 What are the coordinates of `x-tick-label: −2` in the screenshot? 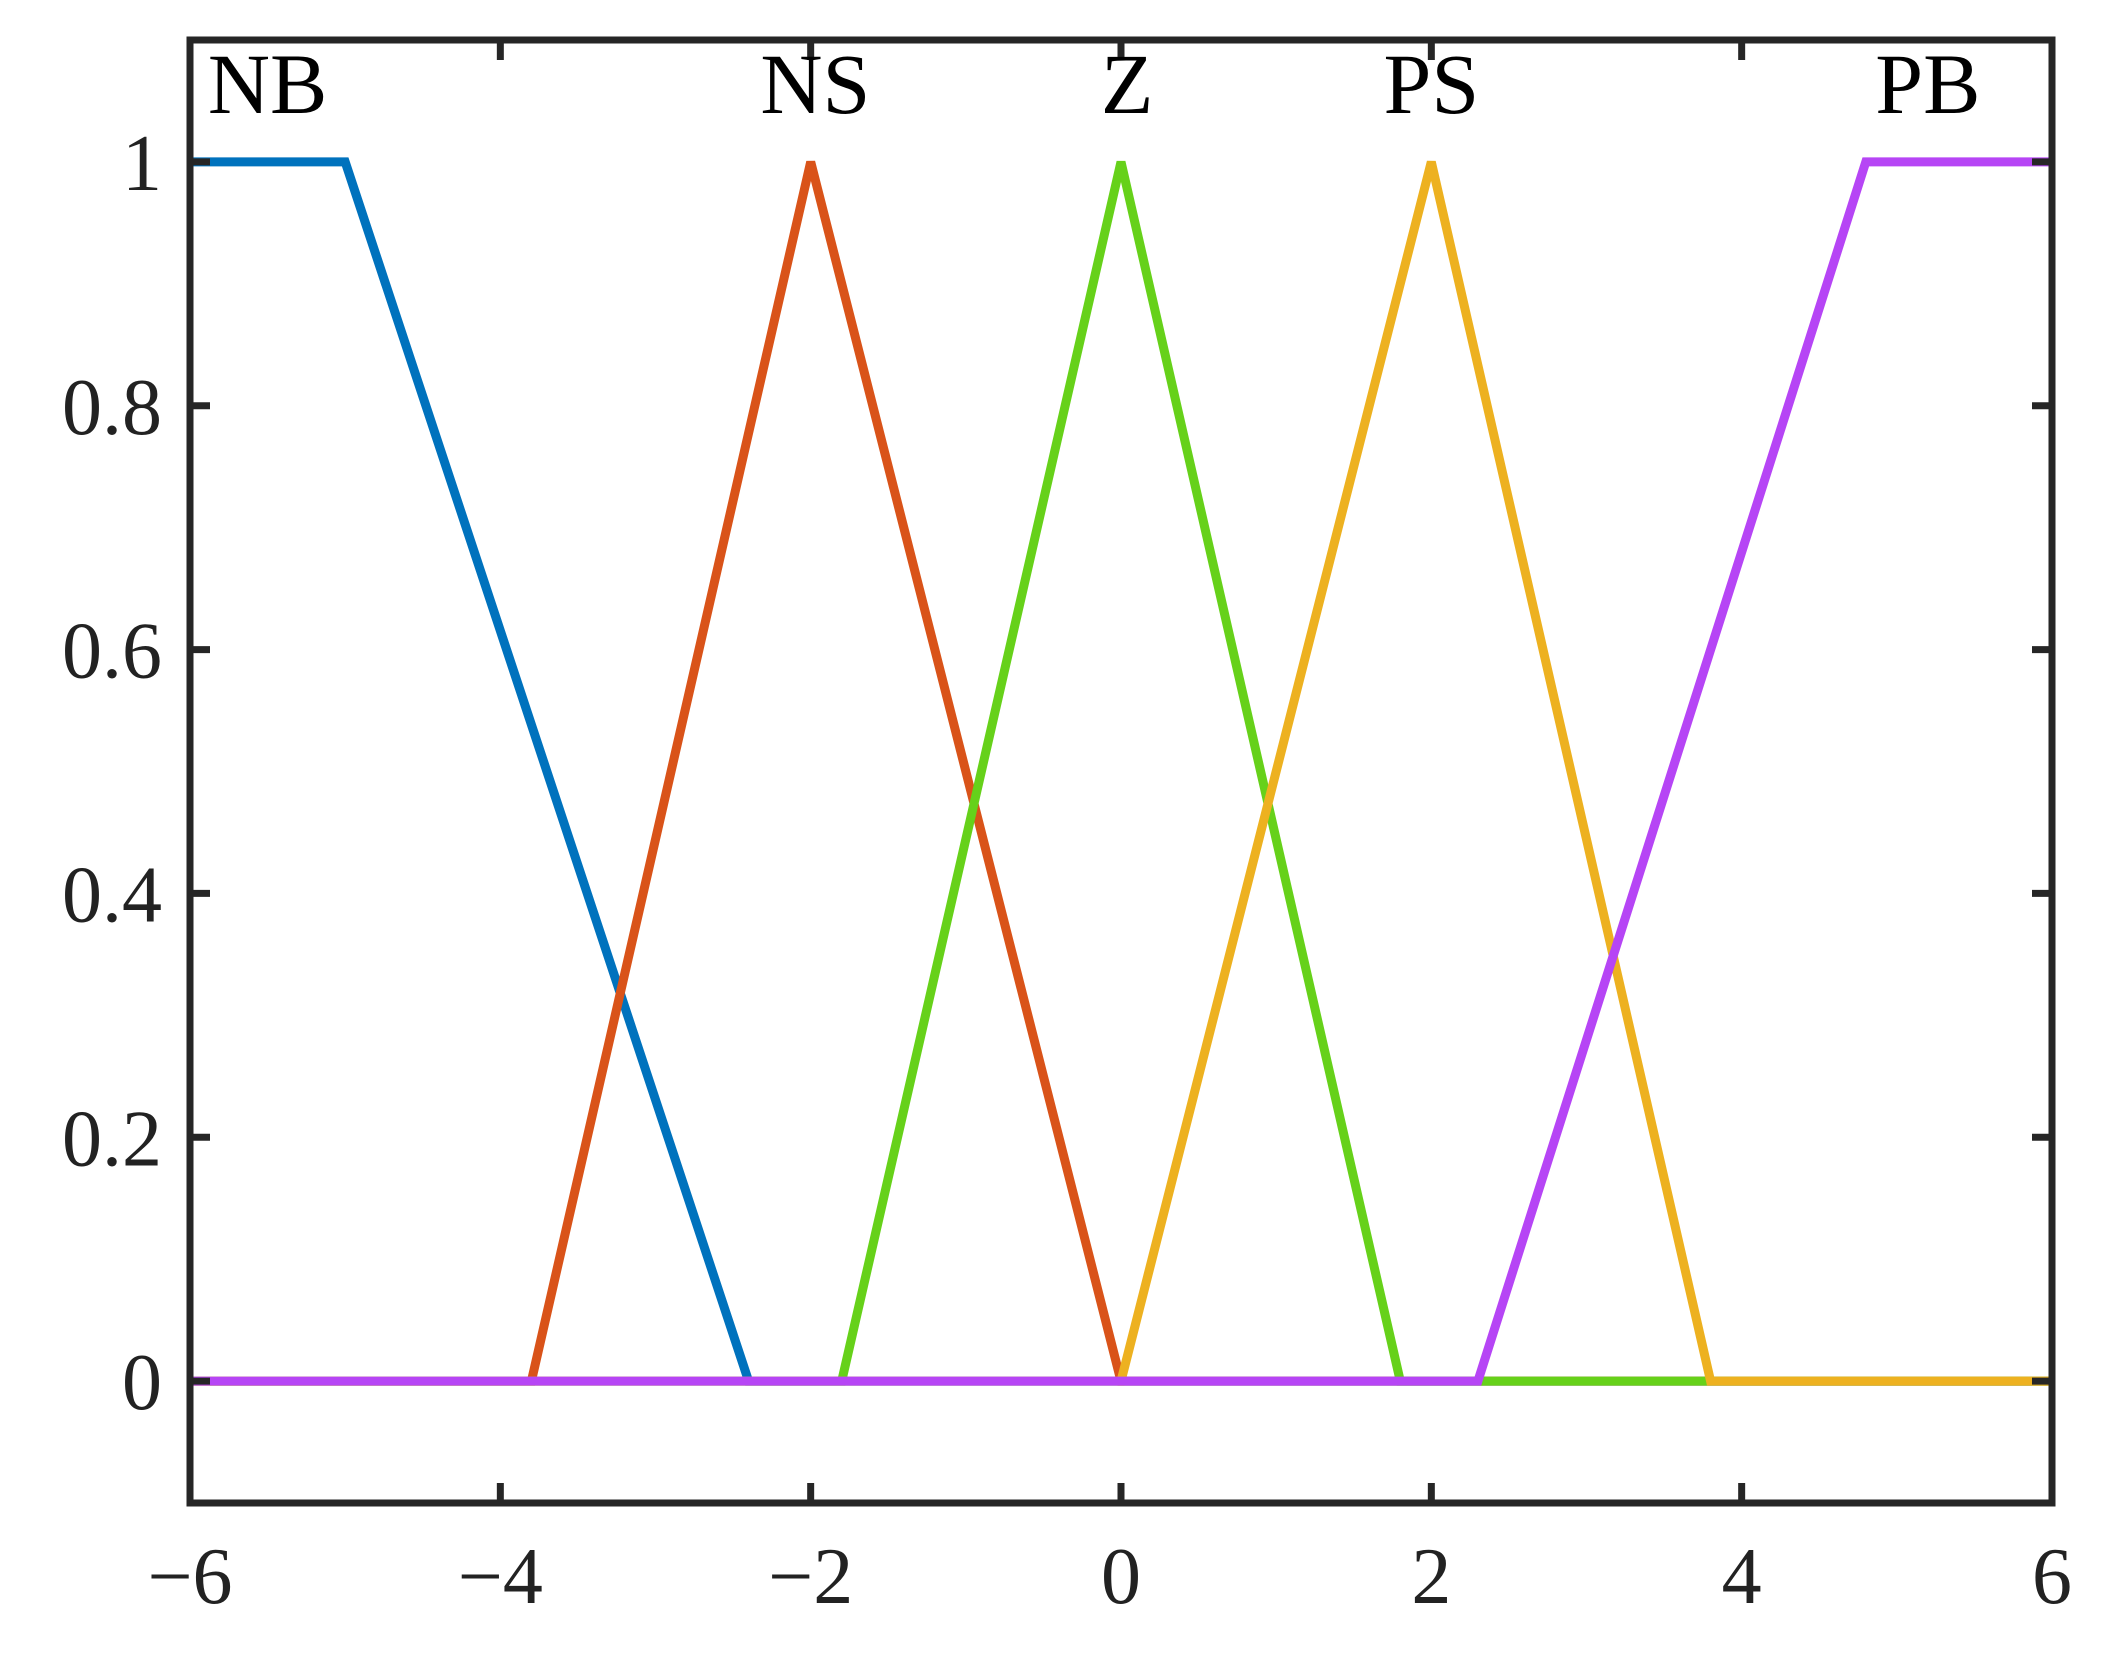 It's located at (810, 1577).